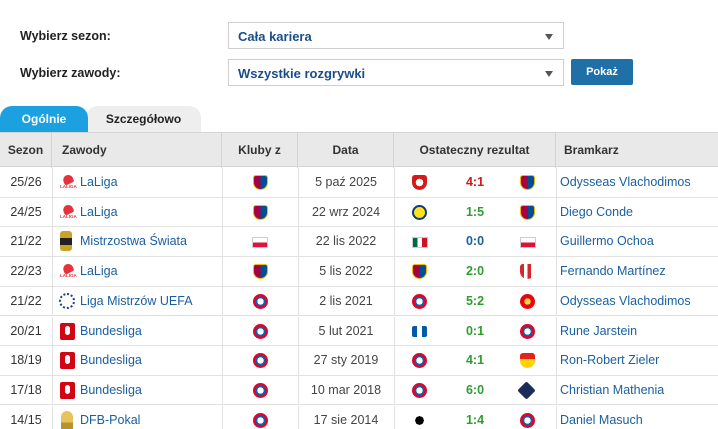 Image resolution: width=718 pixels, height=429 pixels. I want to click on goalkeeper-link: Christian Mathenia, so click(612, 389).